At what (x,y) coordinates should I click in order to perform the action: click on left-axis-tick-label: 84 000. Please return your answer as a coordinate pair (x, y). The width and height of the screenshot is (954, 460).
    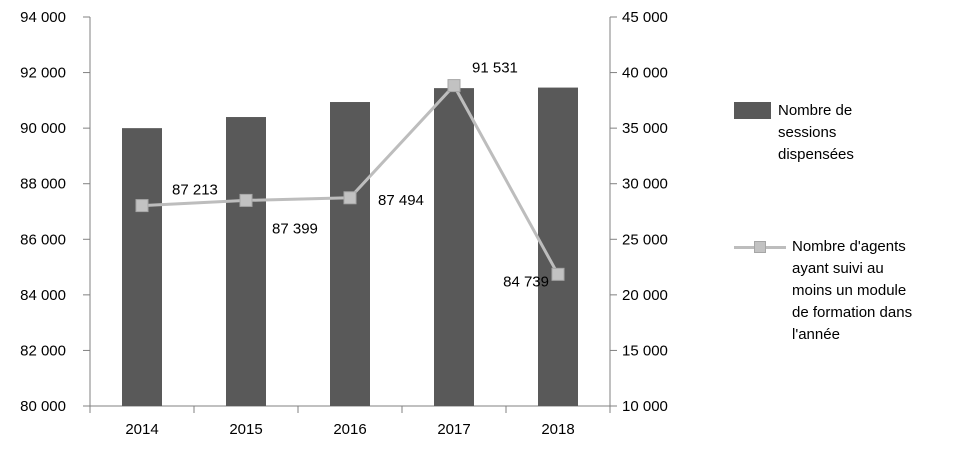
    Looking at the image, I should click on (43, 295).